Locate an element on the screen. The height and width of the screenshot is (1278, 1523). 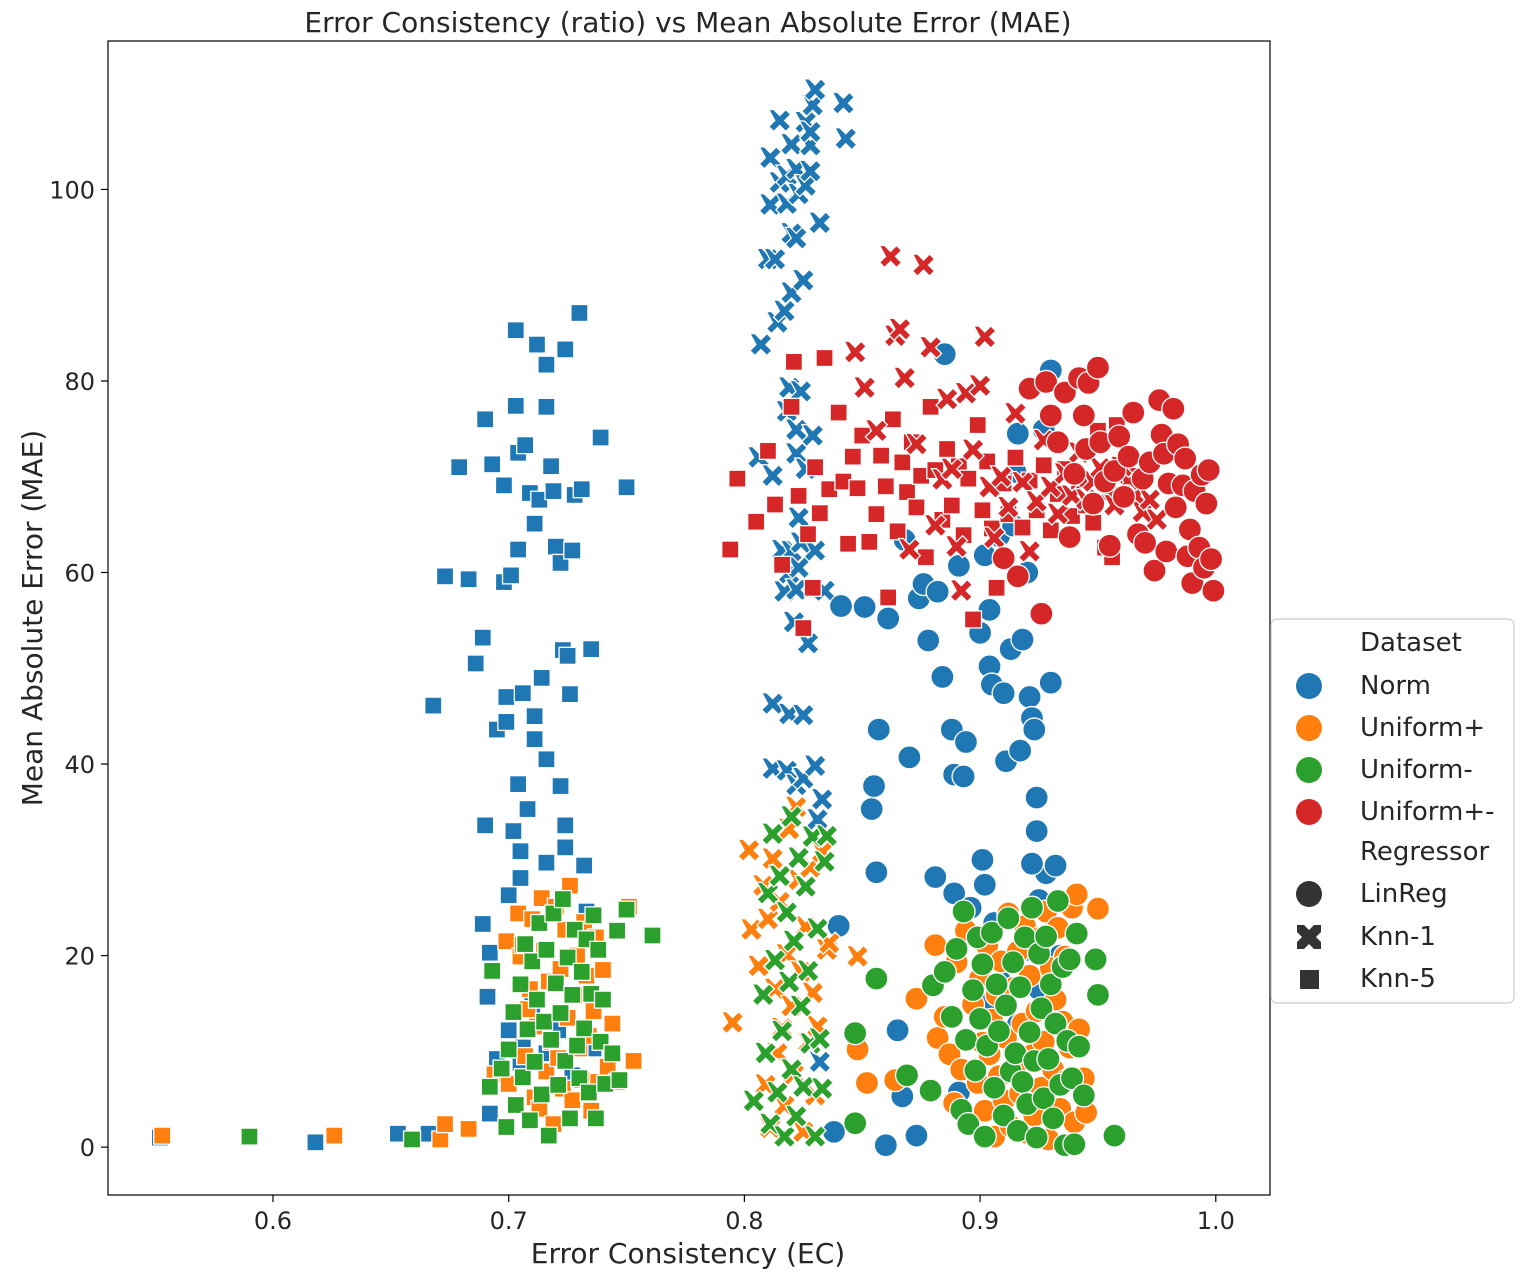
legend-uniform-plus-label: Uniform+ is located at coordinates (1422, 728).